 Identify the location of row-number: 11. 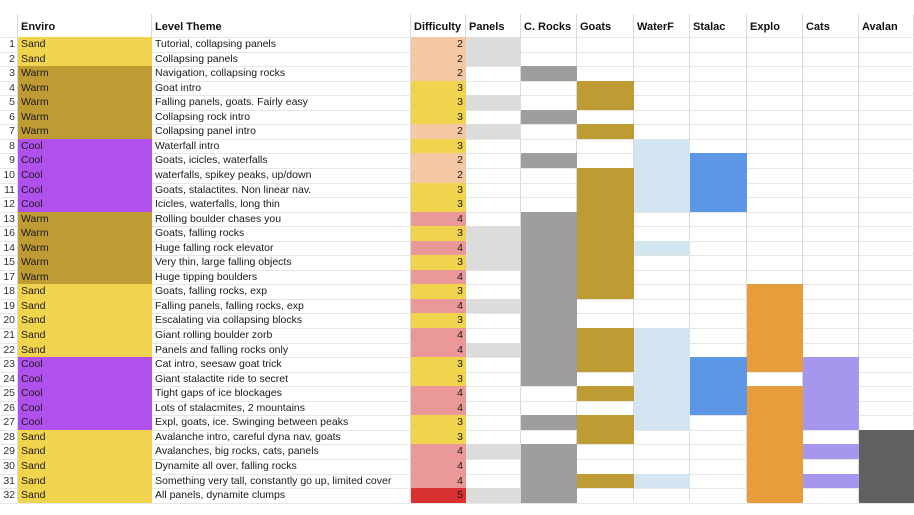
(9, 189).